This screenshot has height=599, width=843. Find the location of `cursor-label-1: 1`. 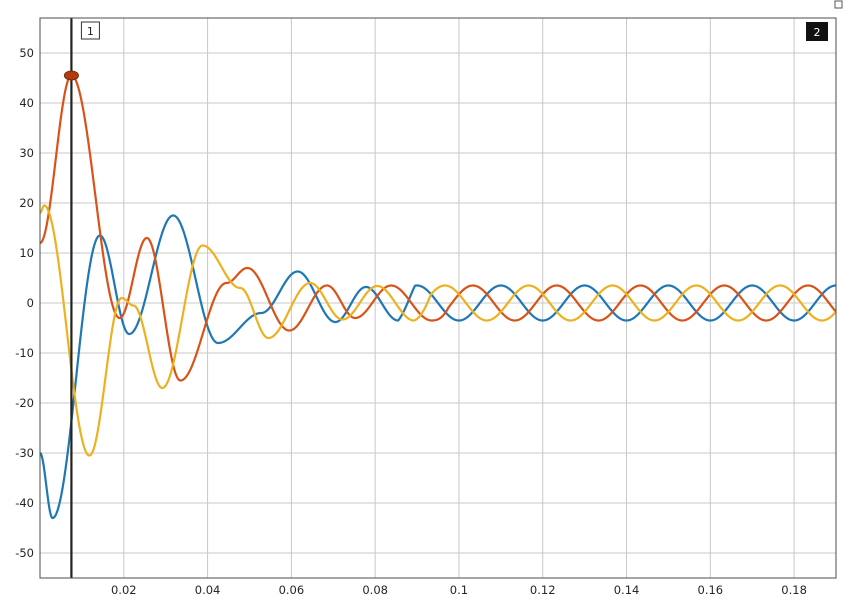

cursor-label-1: 1 is located at coordinates (90, 31).